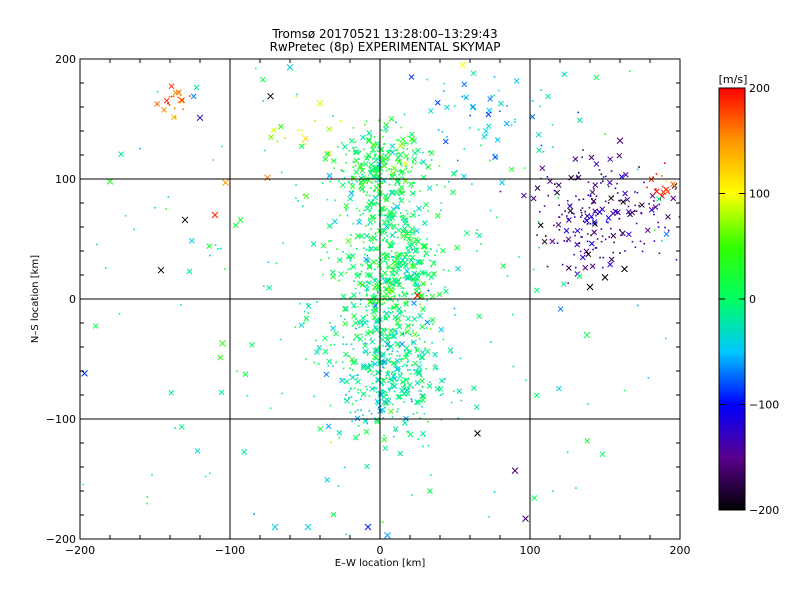 The width and height of the screenshot is (800, 600). Describe the element at coordinates (530, 550) in the screenshot. I see `x-tick-label: 100` at that location.